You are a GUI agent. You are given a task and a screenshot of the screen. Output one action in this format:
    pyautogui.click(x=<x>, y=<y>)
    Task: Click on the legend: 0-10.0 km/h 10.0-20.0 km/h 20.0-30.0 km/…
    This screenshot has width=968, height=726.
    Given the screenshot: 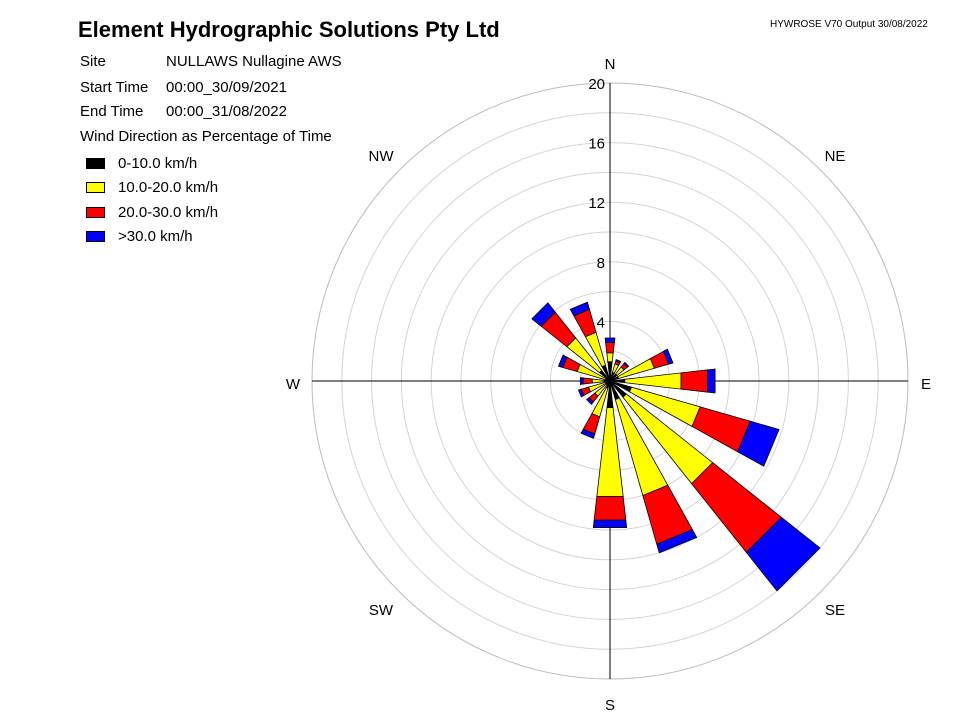 What is the action you would take?
    pyautogui.click(x=152, y=200)
    